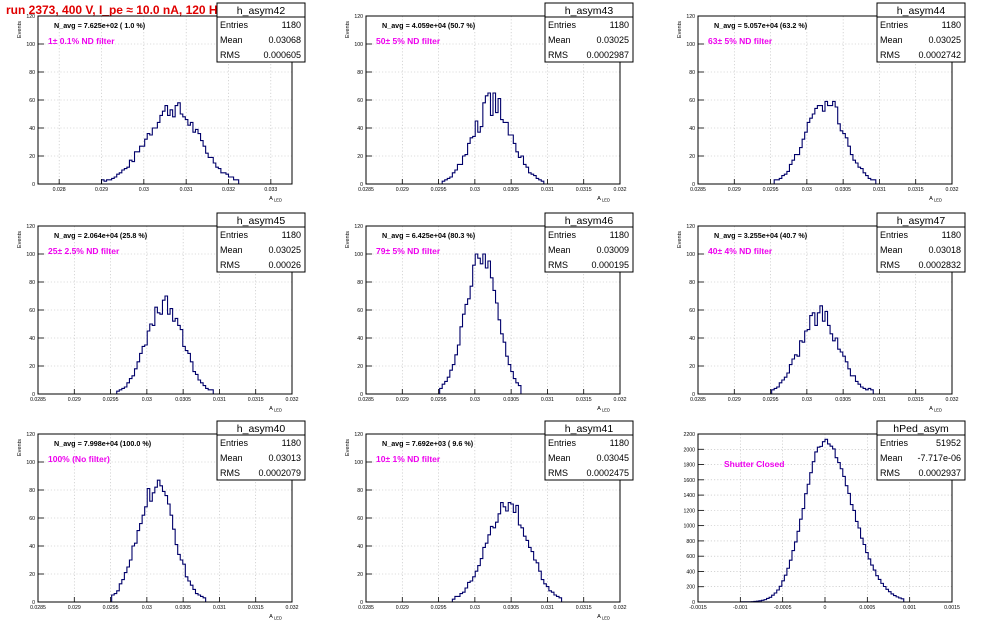 The image size is (996, 622). I want to click on x-tick-label: 0.032, so click(620, 190).